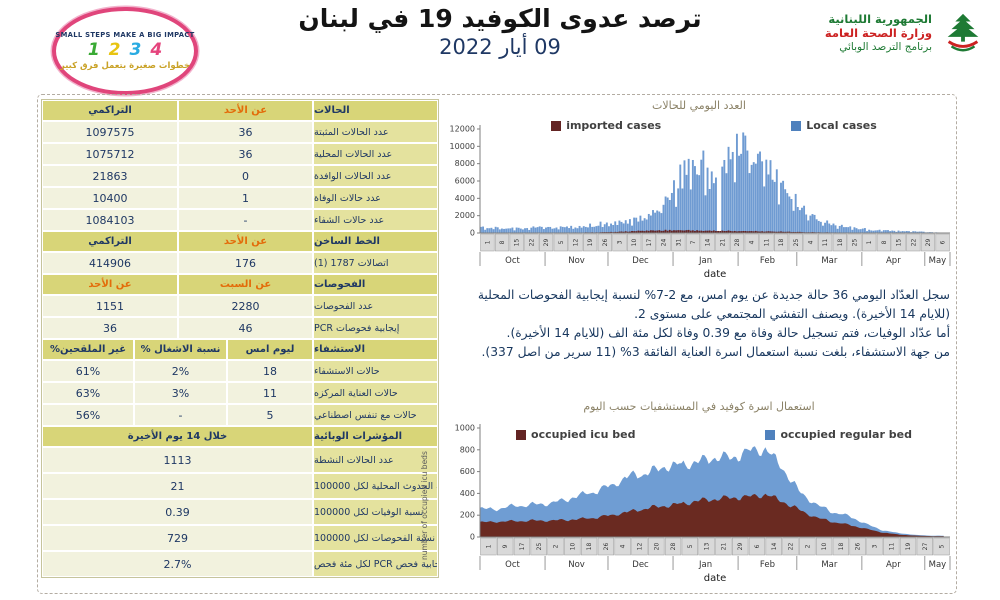  What do you see at coordinates (885, 46) in the screenshot?
I see `moph-line3: برنامج الترصد الوبائي` at bounding box center [885, 46].